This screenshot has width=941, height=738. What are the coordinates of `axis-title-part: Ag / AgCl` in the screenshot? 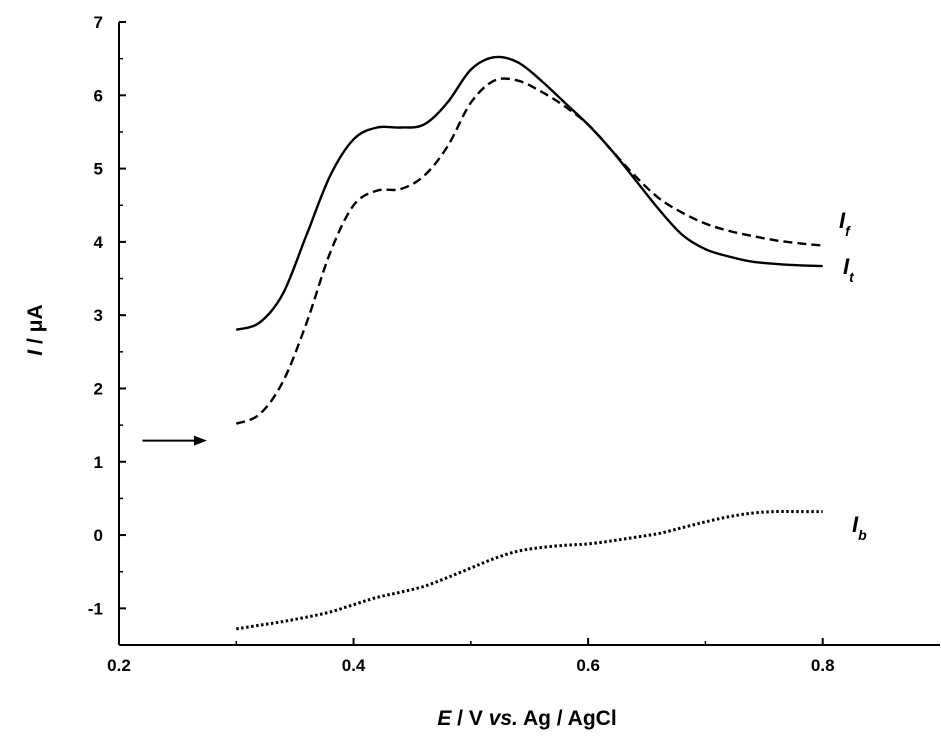 It's located at (567, 718).